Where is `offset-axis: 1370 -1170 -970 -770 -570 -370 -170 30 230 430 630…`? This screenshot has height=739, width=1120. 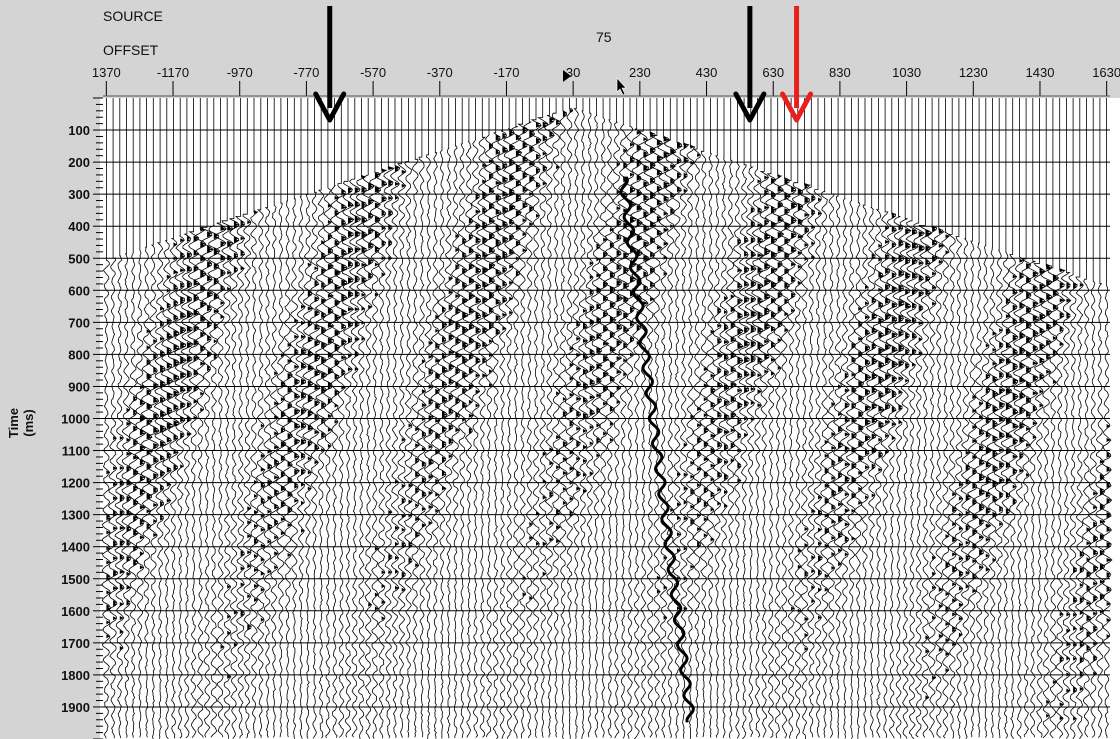 offset-axis: 1370 -1170 -970 -770 -570 -370 -170 30 230 430 630… is located at coordinates (606, 81).